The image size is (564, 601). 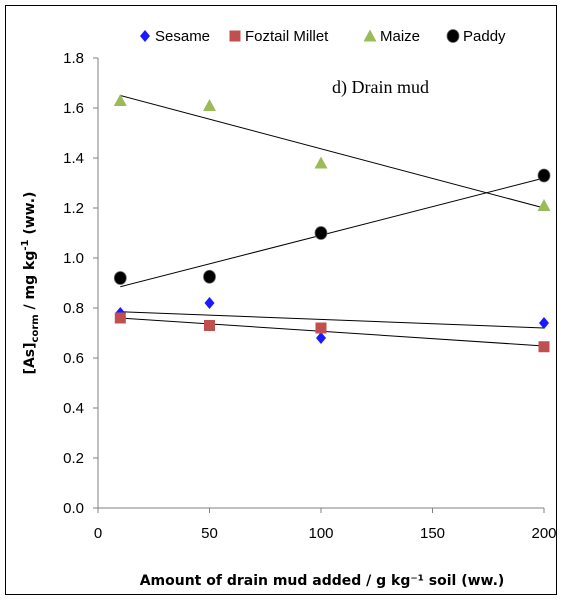 I want to click on trend-line-paddy, so click(x=332, y=232).